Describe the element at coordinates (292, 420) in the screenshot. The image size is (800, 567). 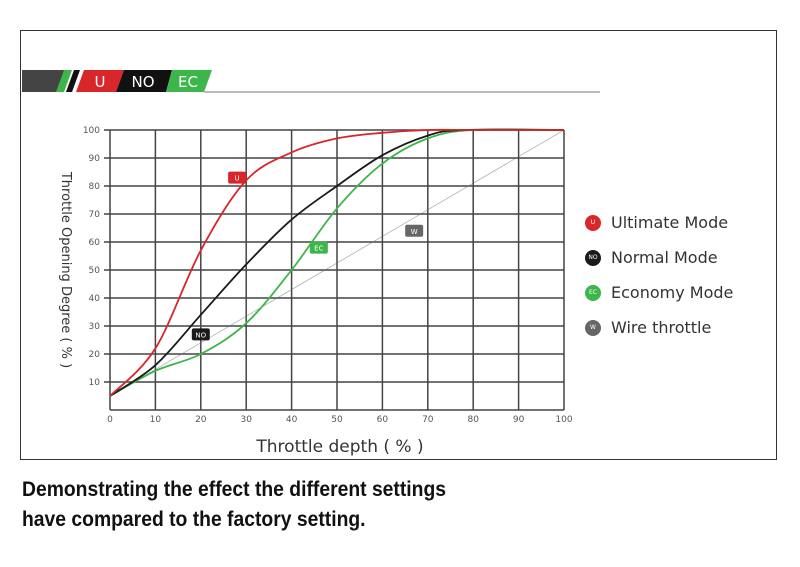
I see `x-tick-label: 40` at that location.